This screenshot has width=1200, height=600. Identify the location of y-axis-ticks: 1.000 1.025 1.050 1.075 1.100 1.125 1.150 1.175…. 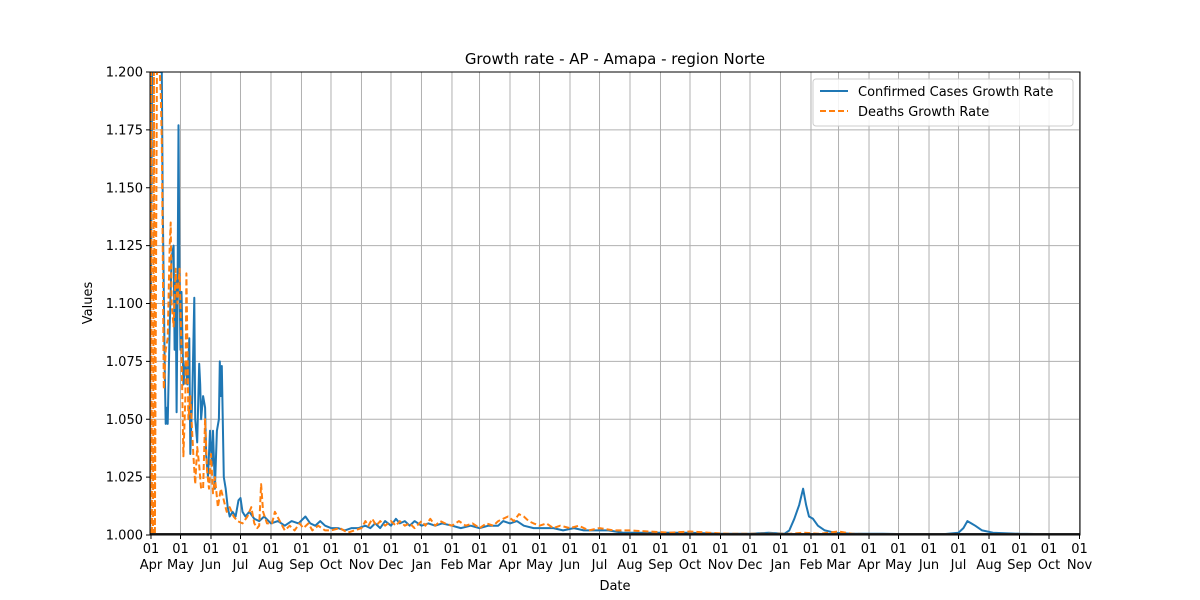
(128, 305).